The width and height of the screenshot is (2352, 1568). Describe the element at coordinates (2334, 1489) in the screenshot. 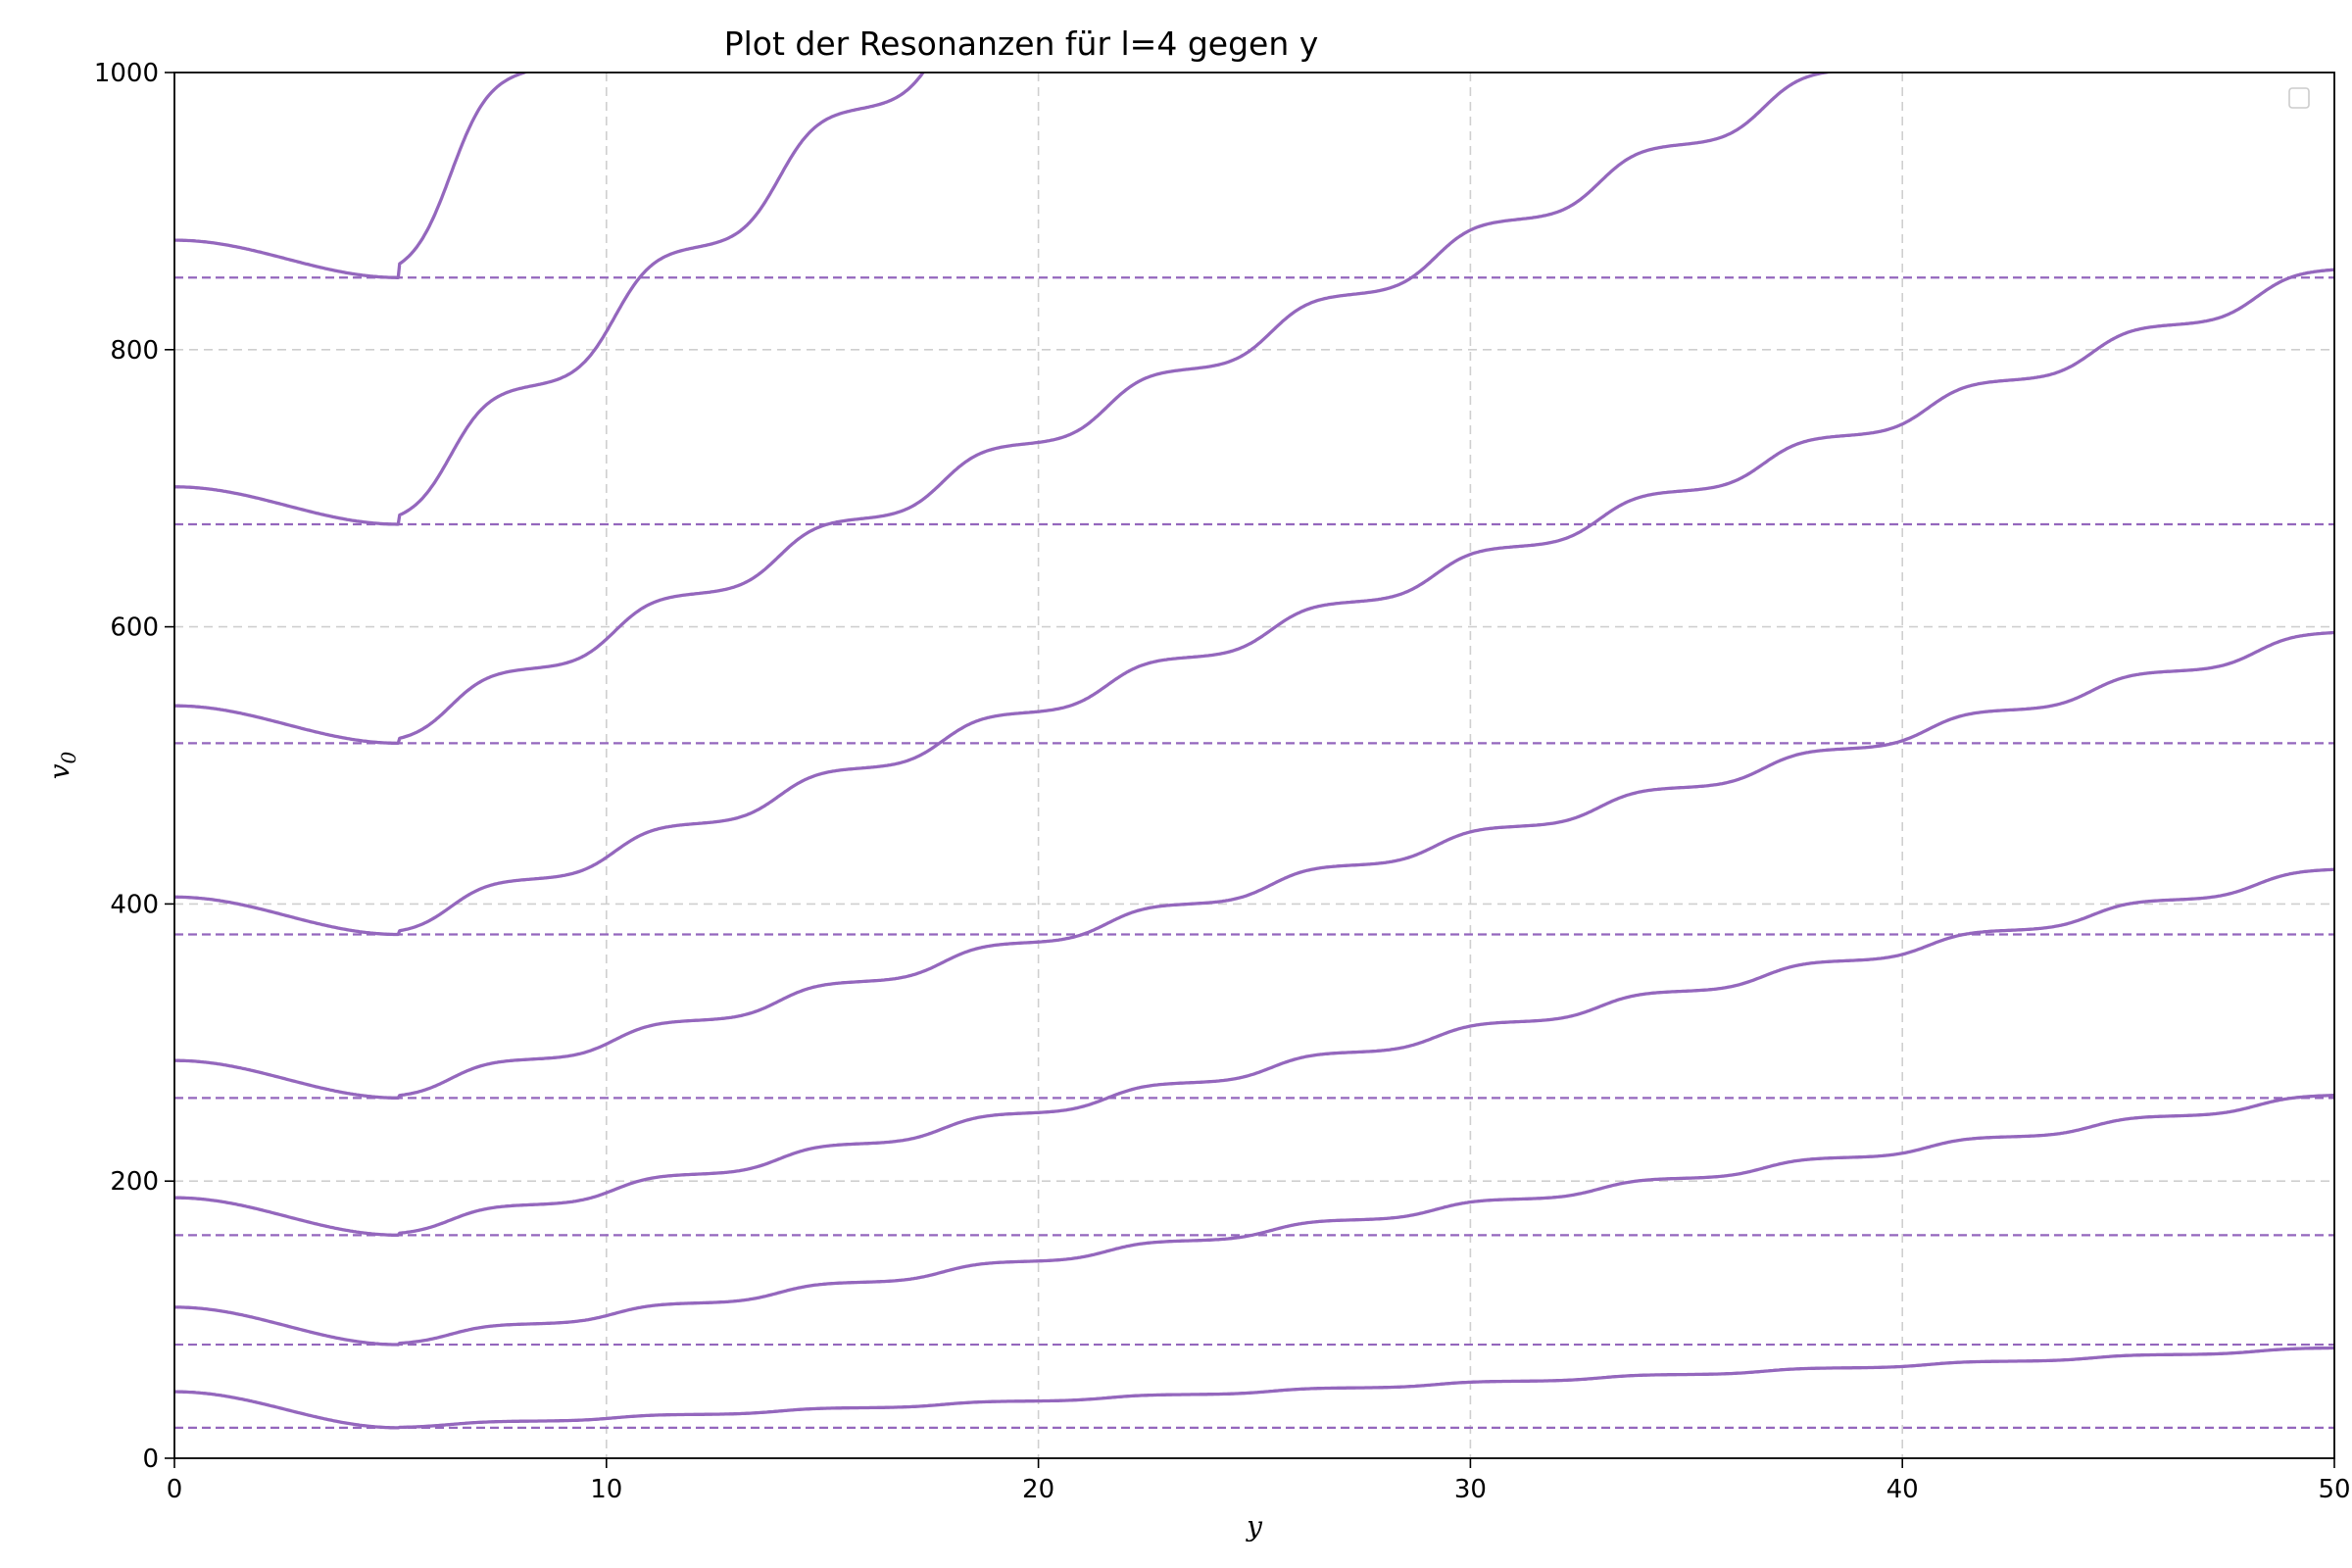

I see `x-tick-label: 50` at that location.